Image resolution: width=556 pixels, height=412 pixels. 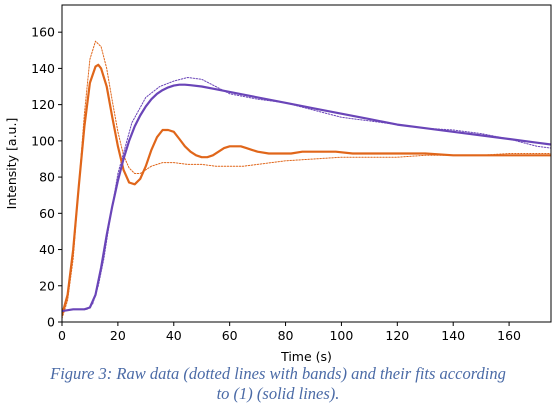 I want to click on y-axis-label: Intensity [a.u.], so click(x=11, y=164).